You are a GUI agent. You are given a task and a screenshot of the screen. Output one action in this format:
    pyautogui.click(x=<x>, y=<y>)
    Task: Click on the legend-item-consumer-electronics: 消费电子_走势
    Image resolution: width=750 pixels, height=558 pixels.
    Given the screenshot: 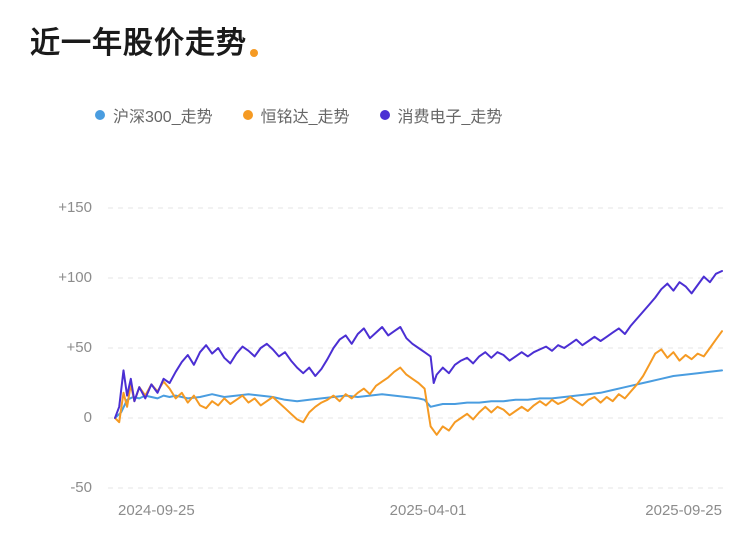 What is the action you would take?
    pyautogui.click(x=441, y=115)
    